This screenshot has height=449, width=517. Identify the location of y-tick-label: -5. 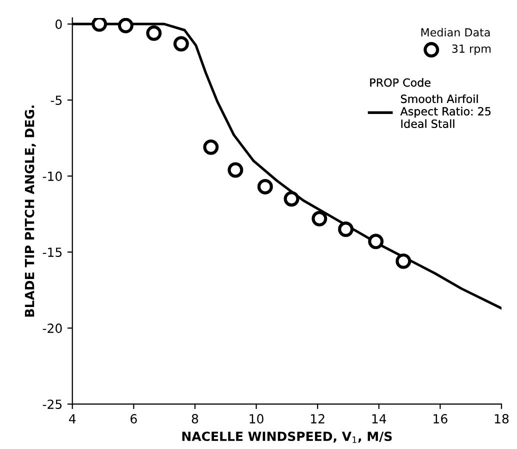
(56, 100).